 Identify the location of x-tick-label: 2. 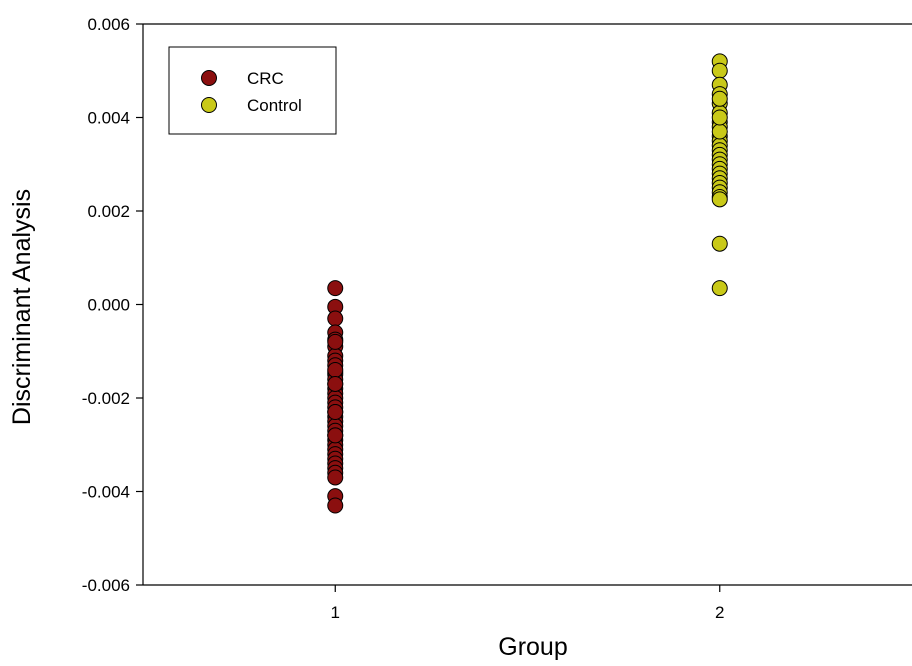
(719, 612).